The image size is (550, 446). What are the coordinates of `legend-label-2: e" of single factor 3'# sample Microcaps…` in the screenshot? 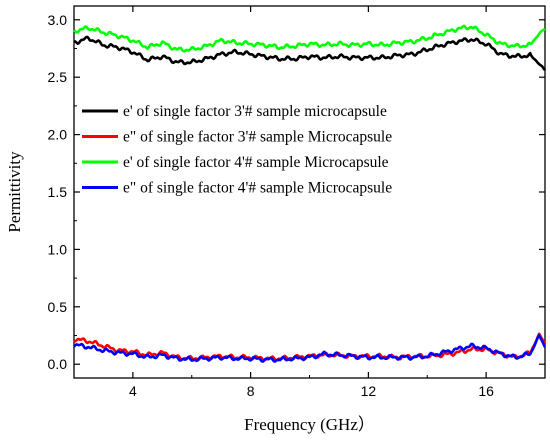 It's located at (257, 137).